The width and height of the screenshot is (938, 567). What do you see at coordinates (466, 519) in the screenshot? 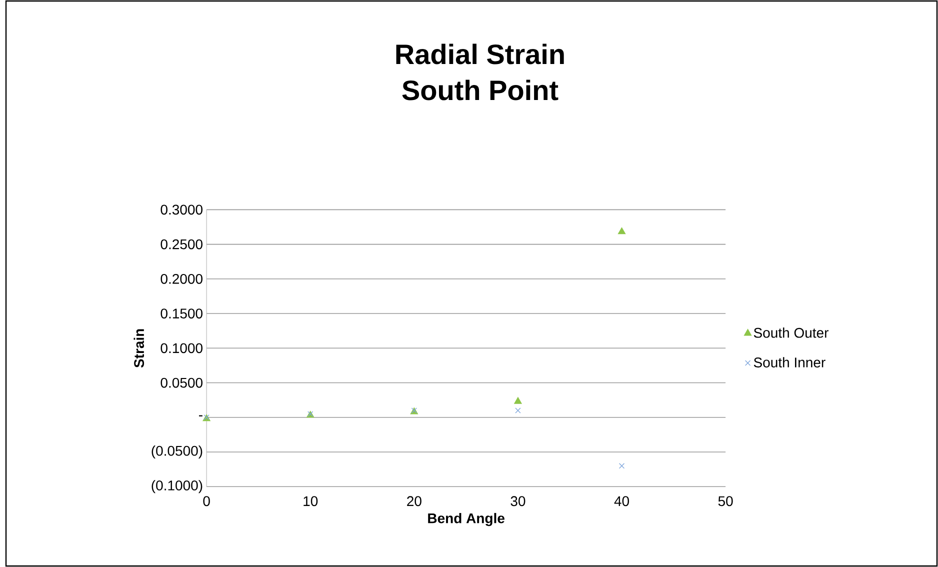
I see `x-axis-title: Bend Angle` at bounding box center [466, 519].